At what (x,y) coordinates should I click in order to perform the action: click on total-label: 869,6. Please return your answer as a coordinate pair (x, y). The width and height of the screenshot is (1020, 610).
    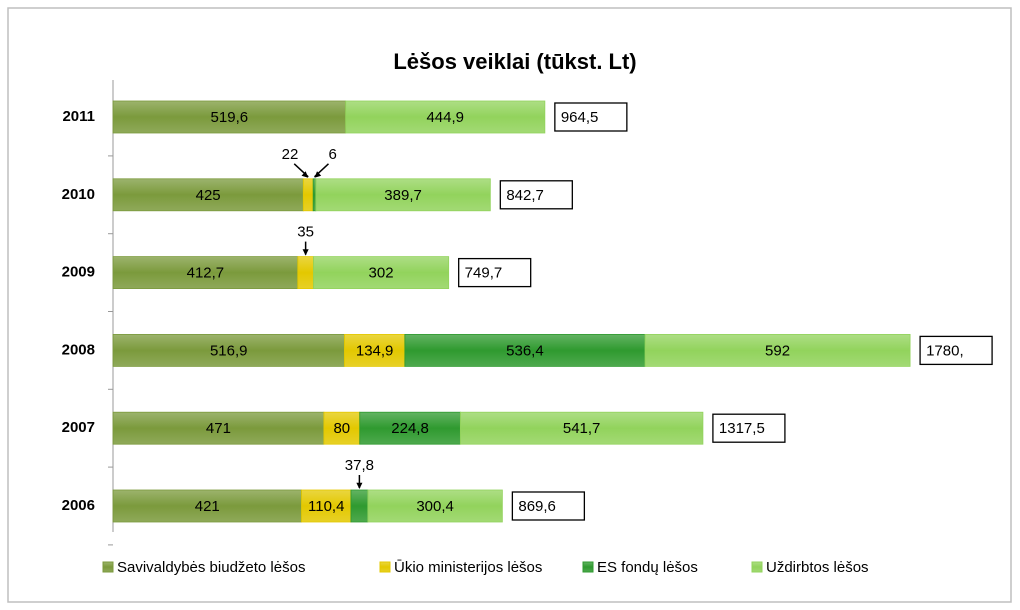
    Looking at the image, I should click on (537, 506).